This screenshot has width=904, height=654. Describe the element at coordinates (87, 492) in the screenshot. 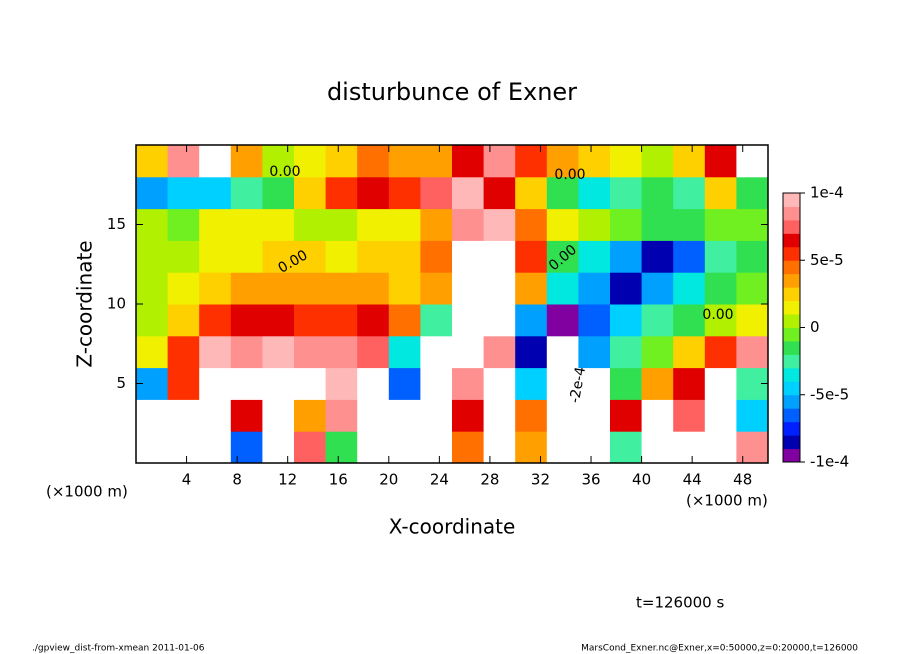

I see `y-unit-label: (×1000 m)` at that location.